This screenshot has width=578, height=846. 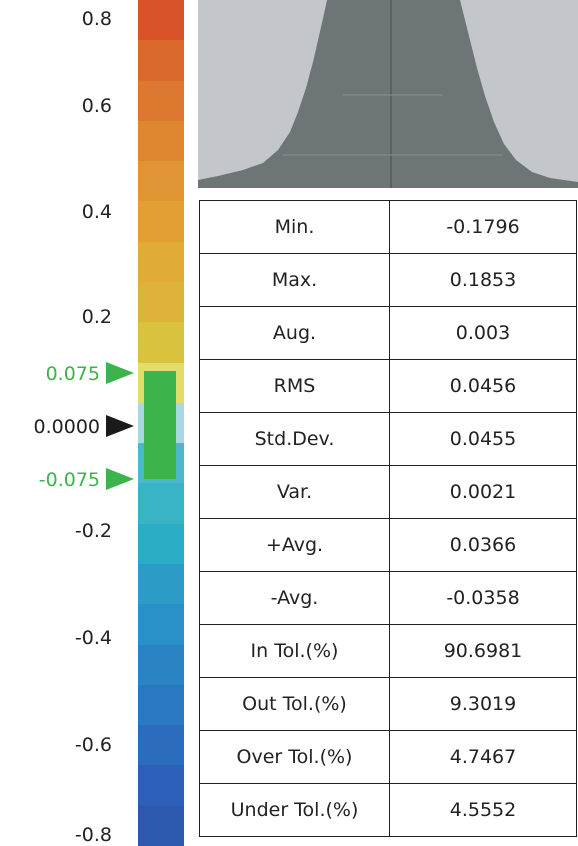 What do you see at coordinates (294, 227) in the screenshot?
I see `stat-label: Min.` at bounding box center [294, 227].